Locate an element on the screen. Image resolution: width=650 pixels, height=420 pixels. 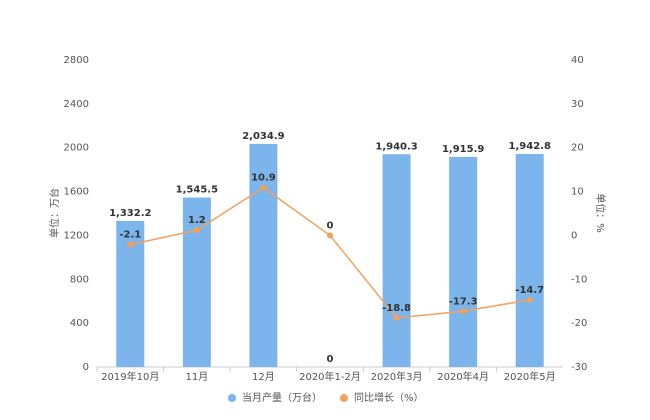
line-value-label: 10.9 is located at coordinates (263, 178).